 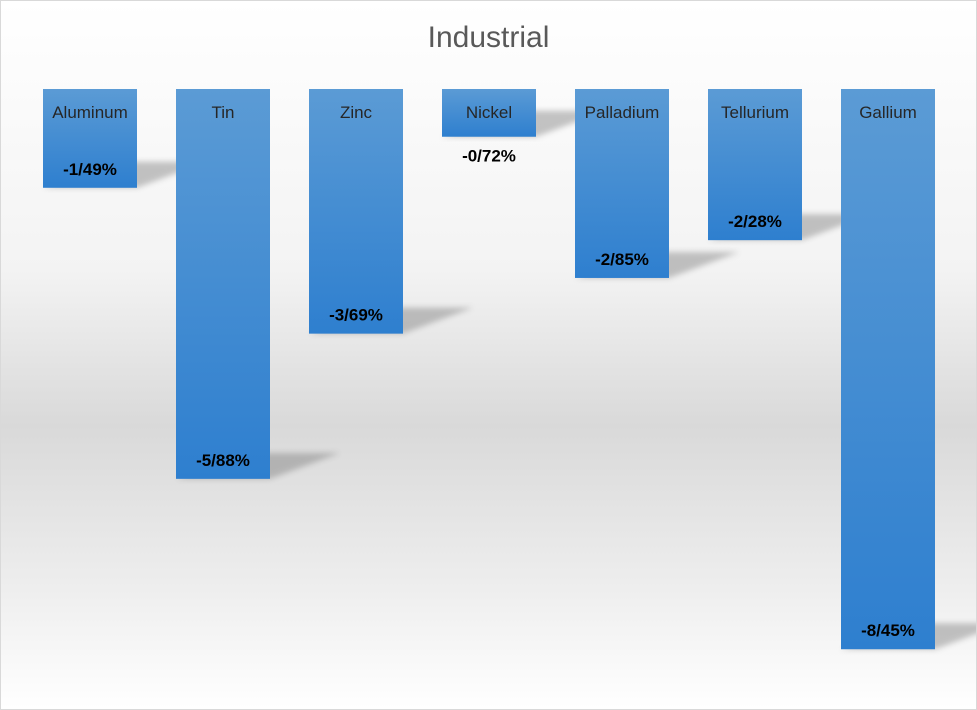 I want to click on data-label-zinc: -3/69%, so click(x=356, y=315).